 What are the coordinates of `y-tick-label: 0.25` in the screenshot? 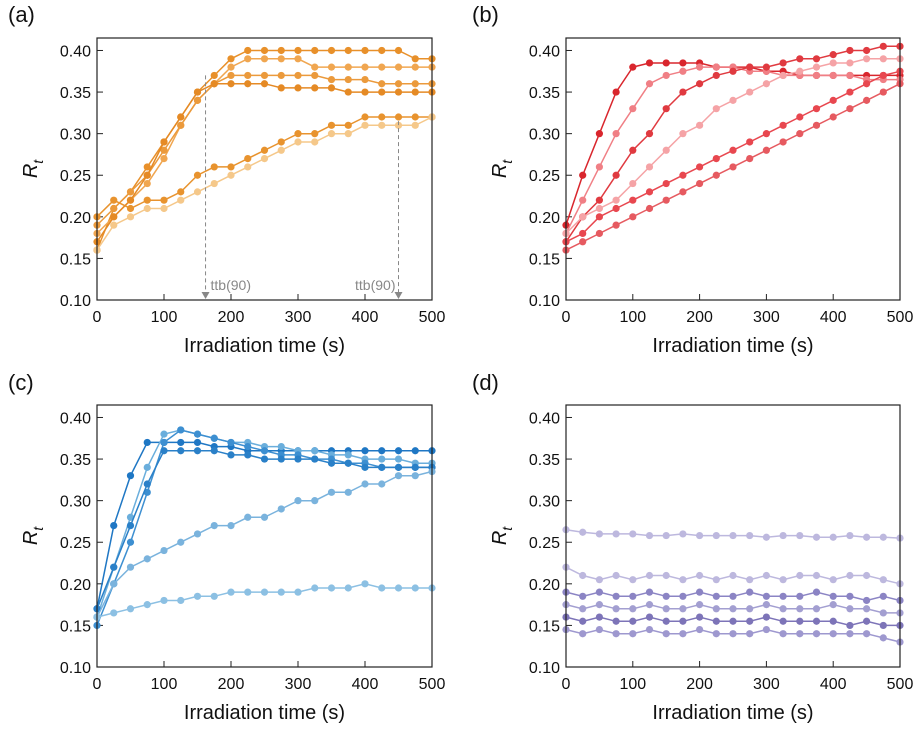 It's located at (544, 176).